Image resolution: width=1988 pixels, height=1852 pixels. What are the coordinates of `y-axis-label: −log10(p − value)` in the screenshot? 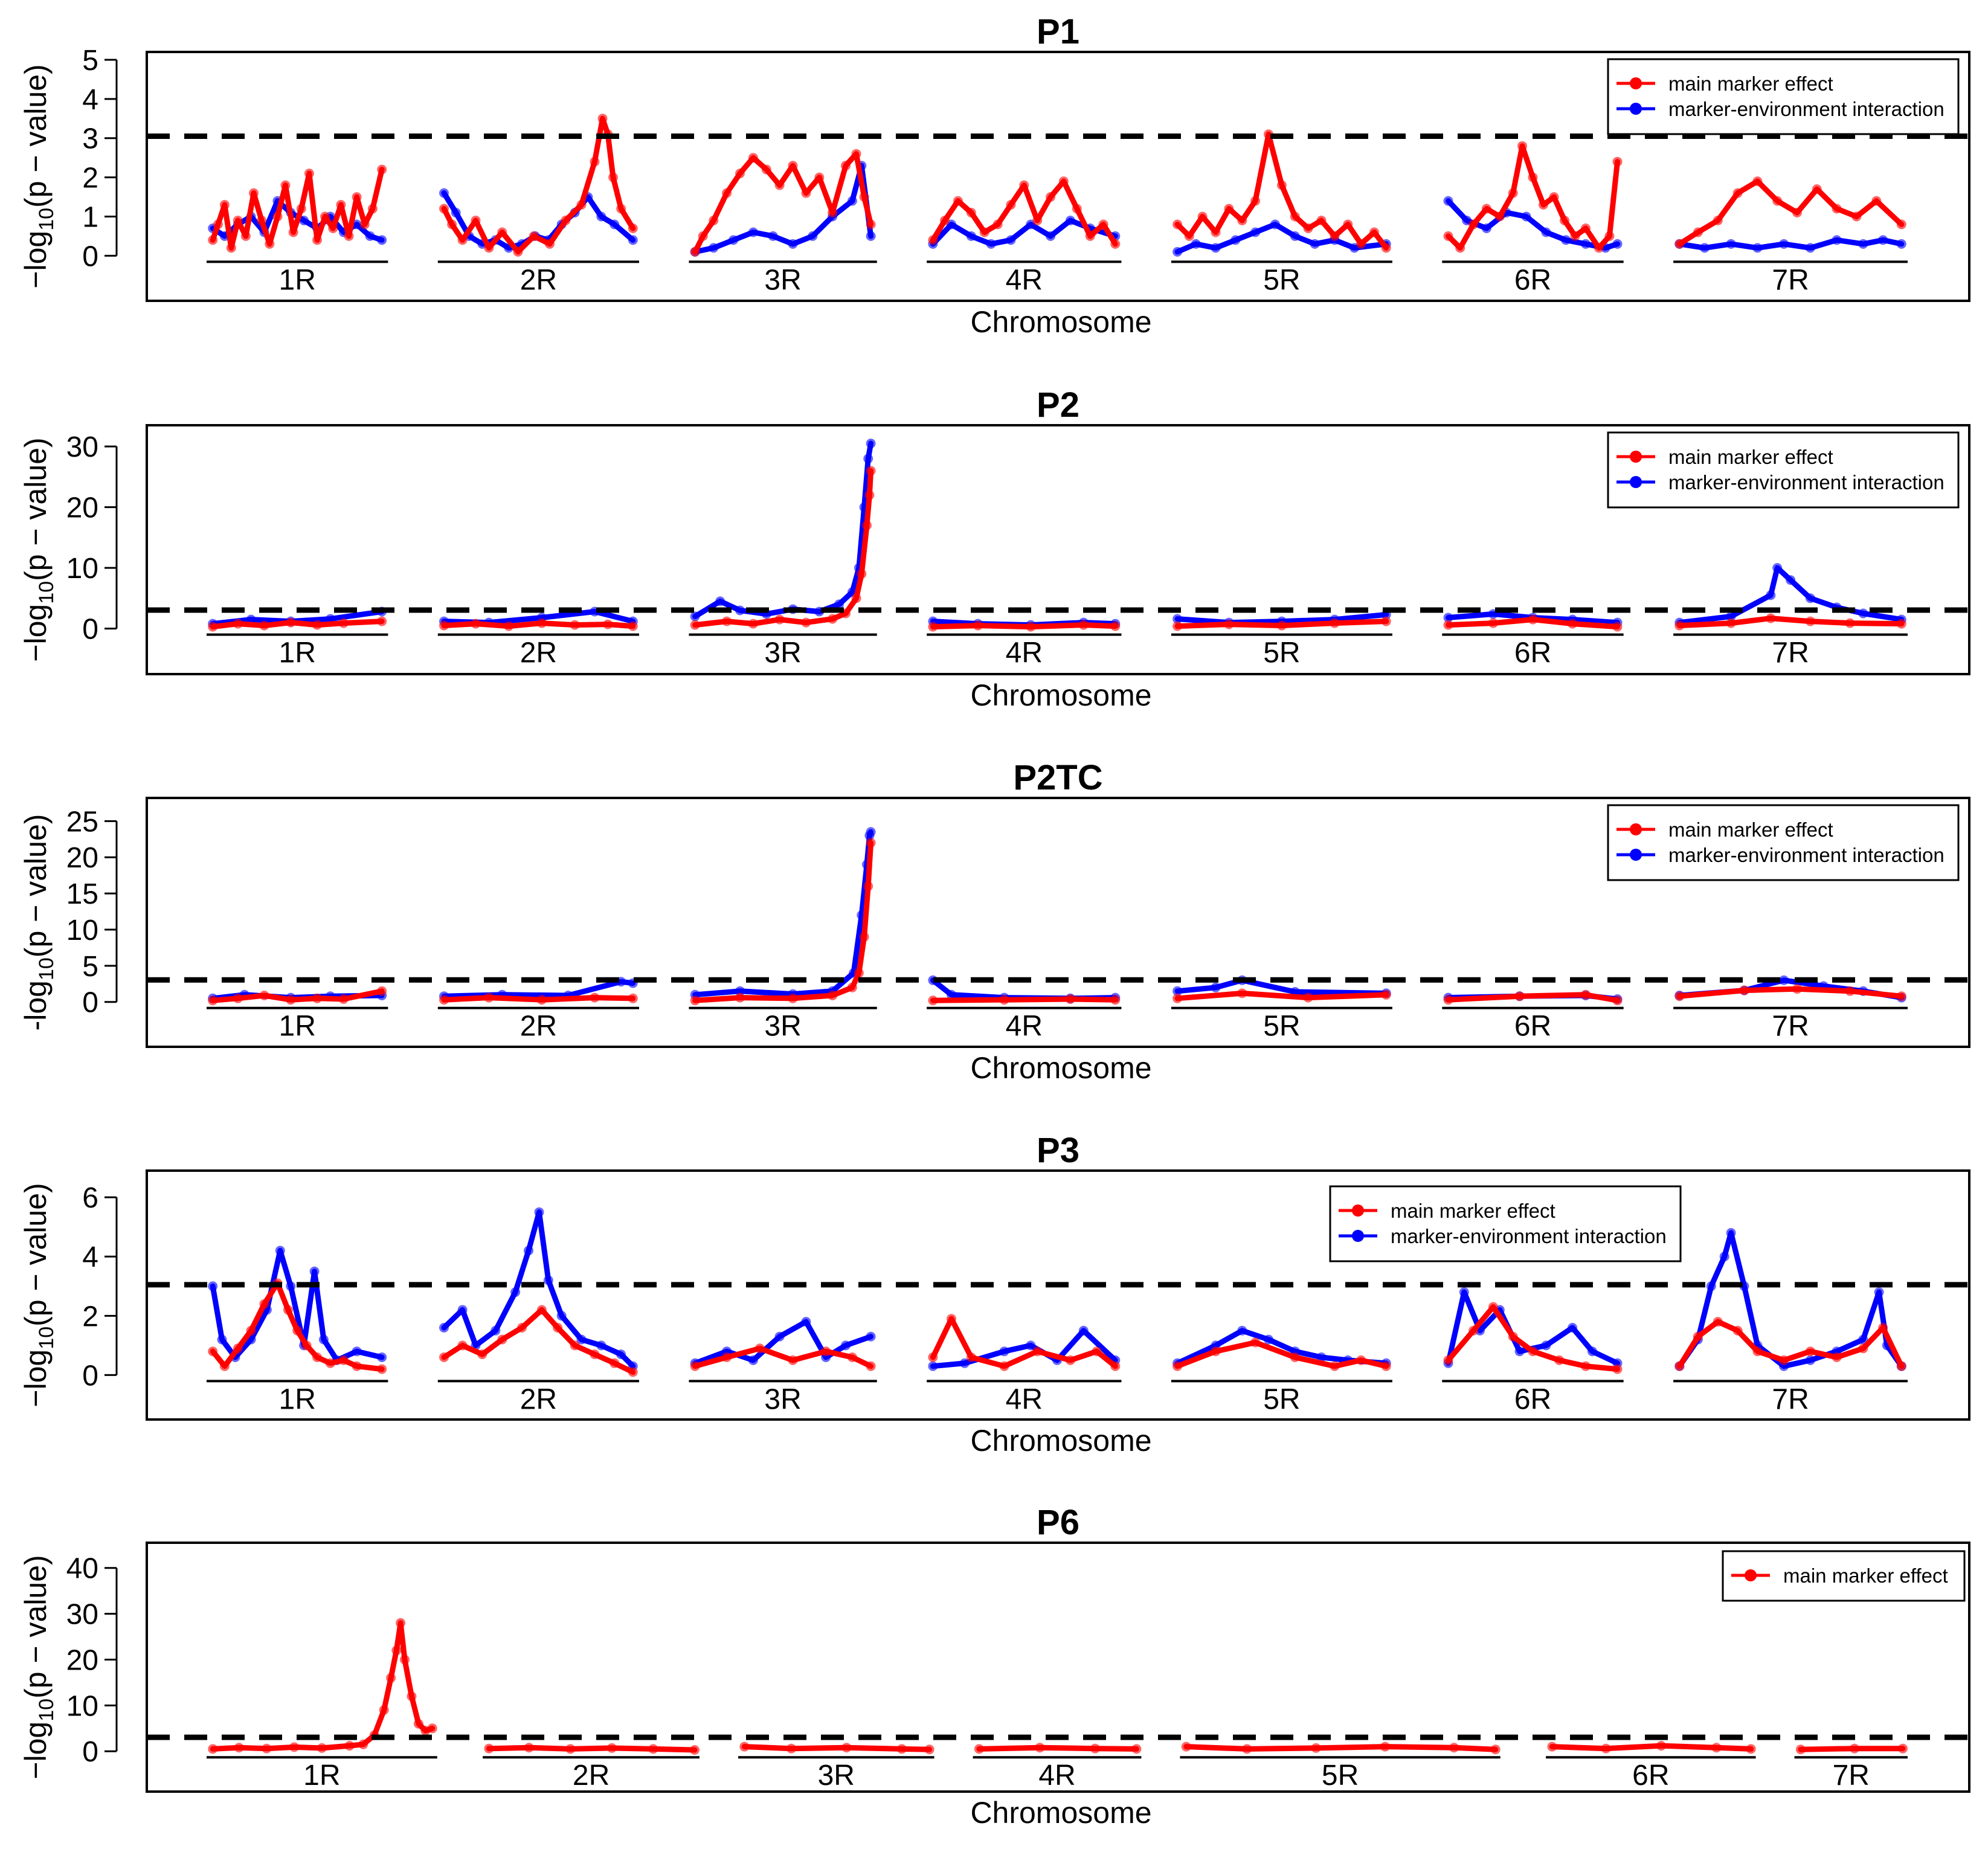 It's located at (38, 176).